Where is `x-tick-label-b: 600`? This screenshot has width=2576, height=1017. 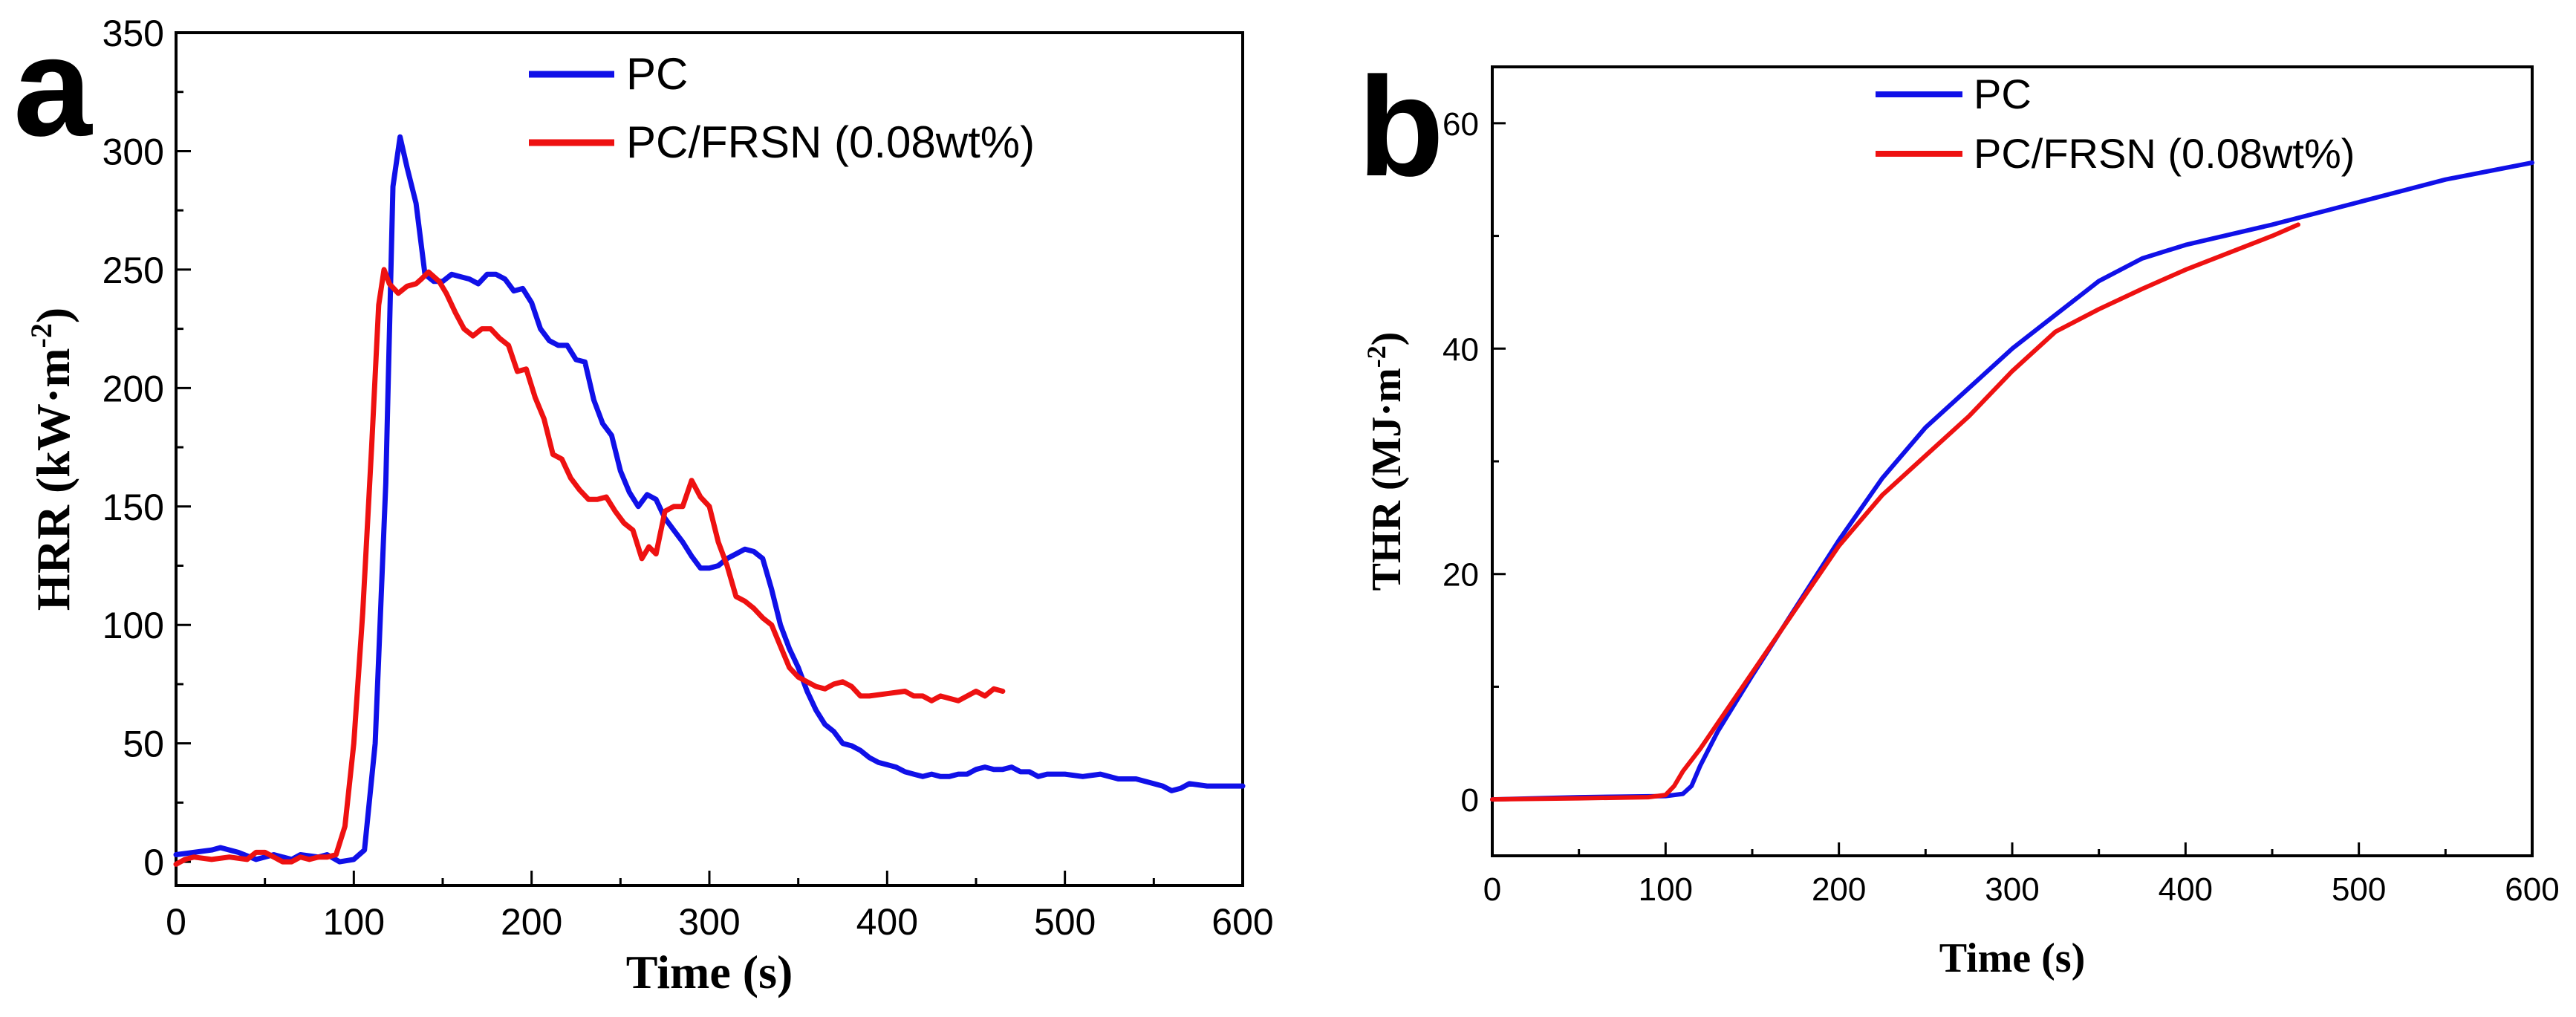 x-tick-label-b: 600 is located at coordinates (2532, 889).